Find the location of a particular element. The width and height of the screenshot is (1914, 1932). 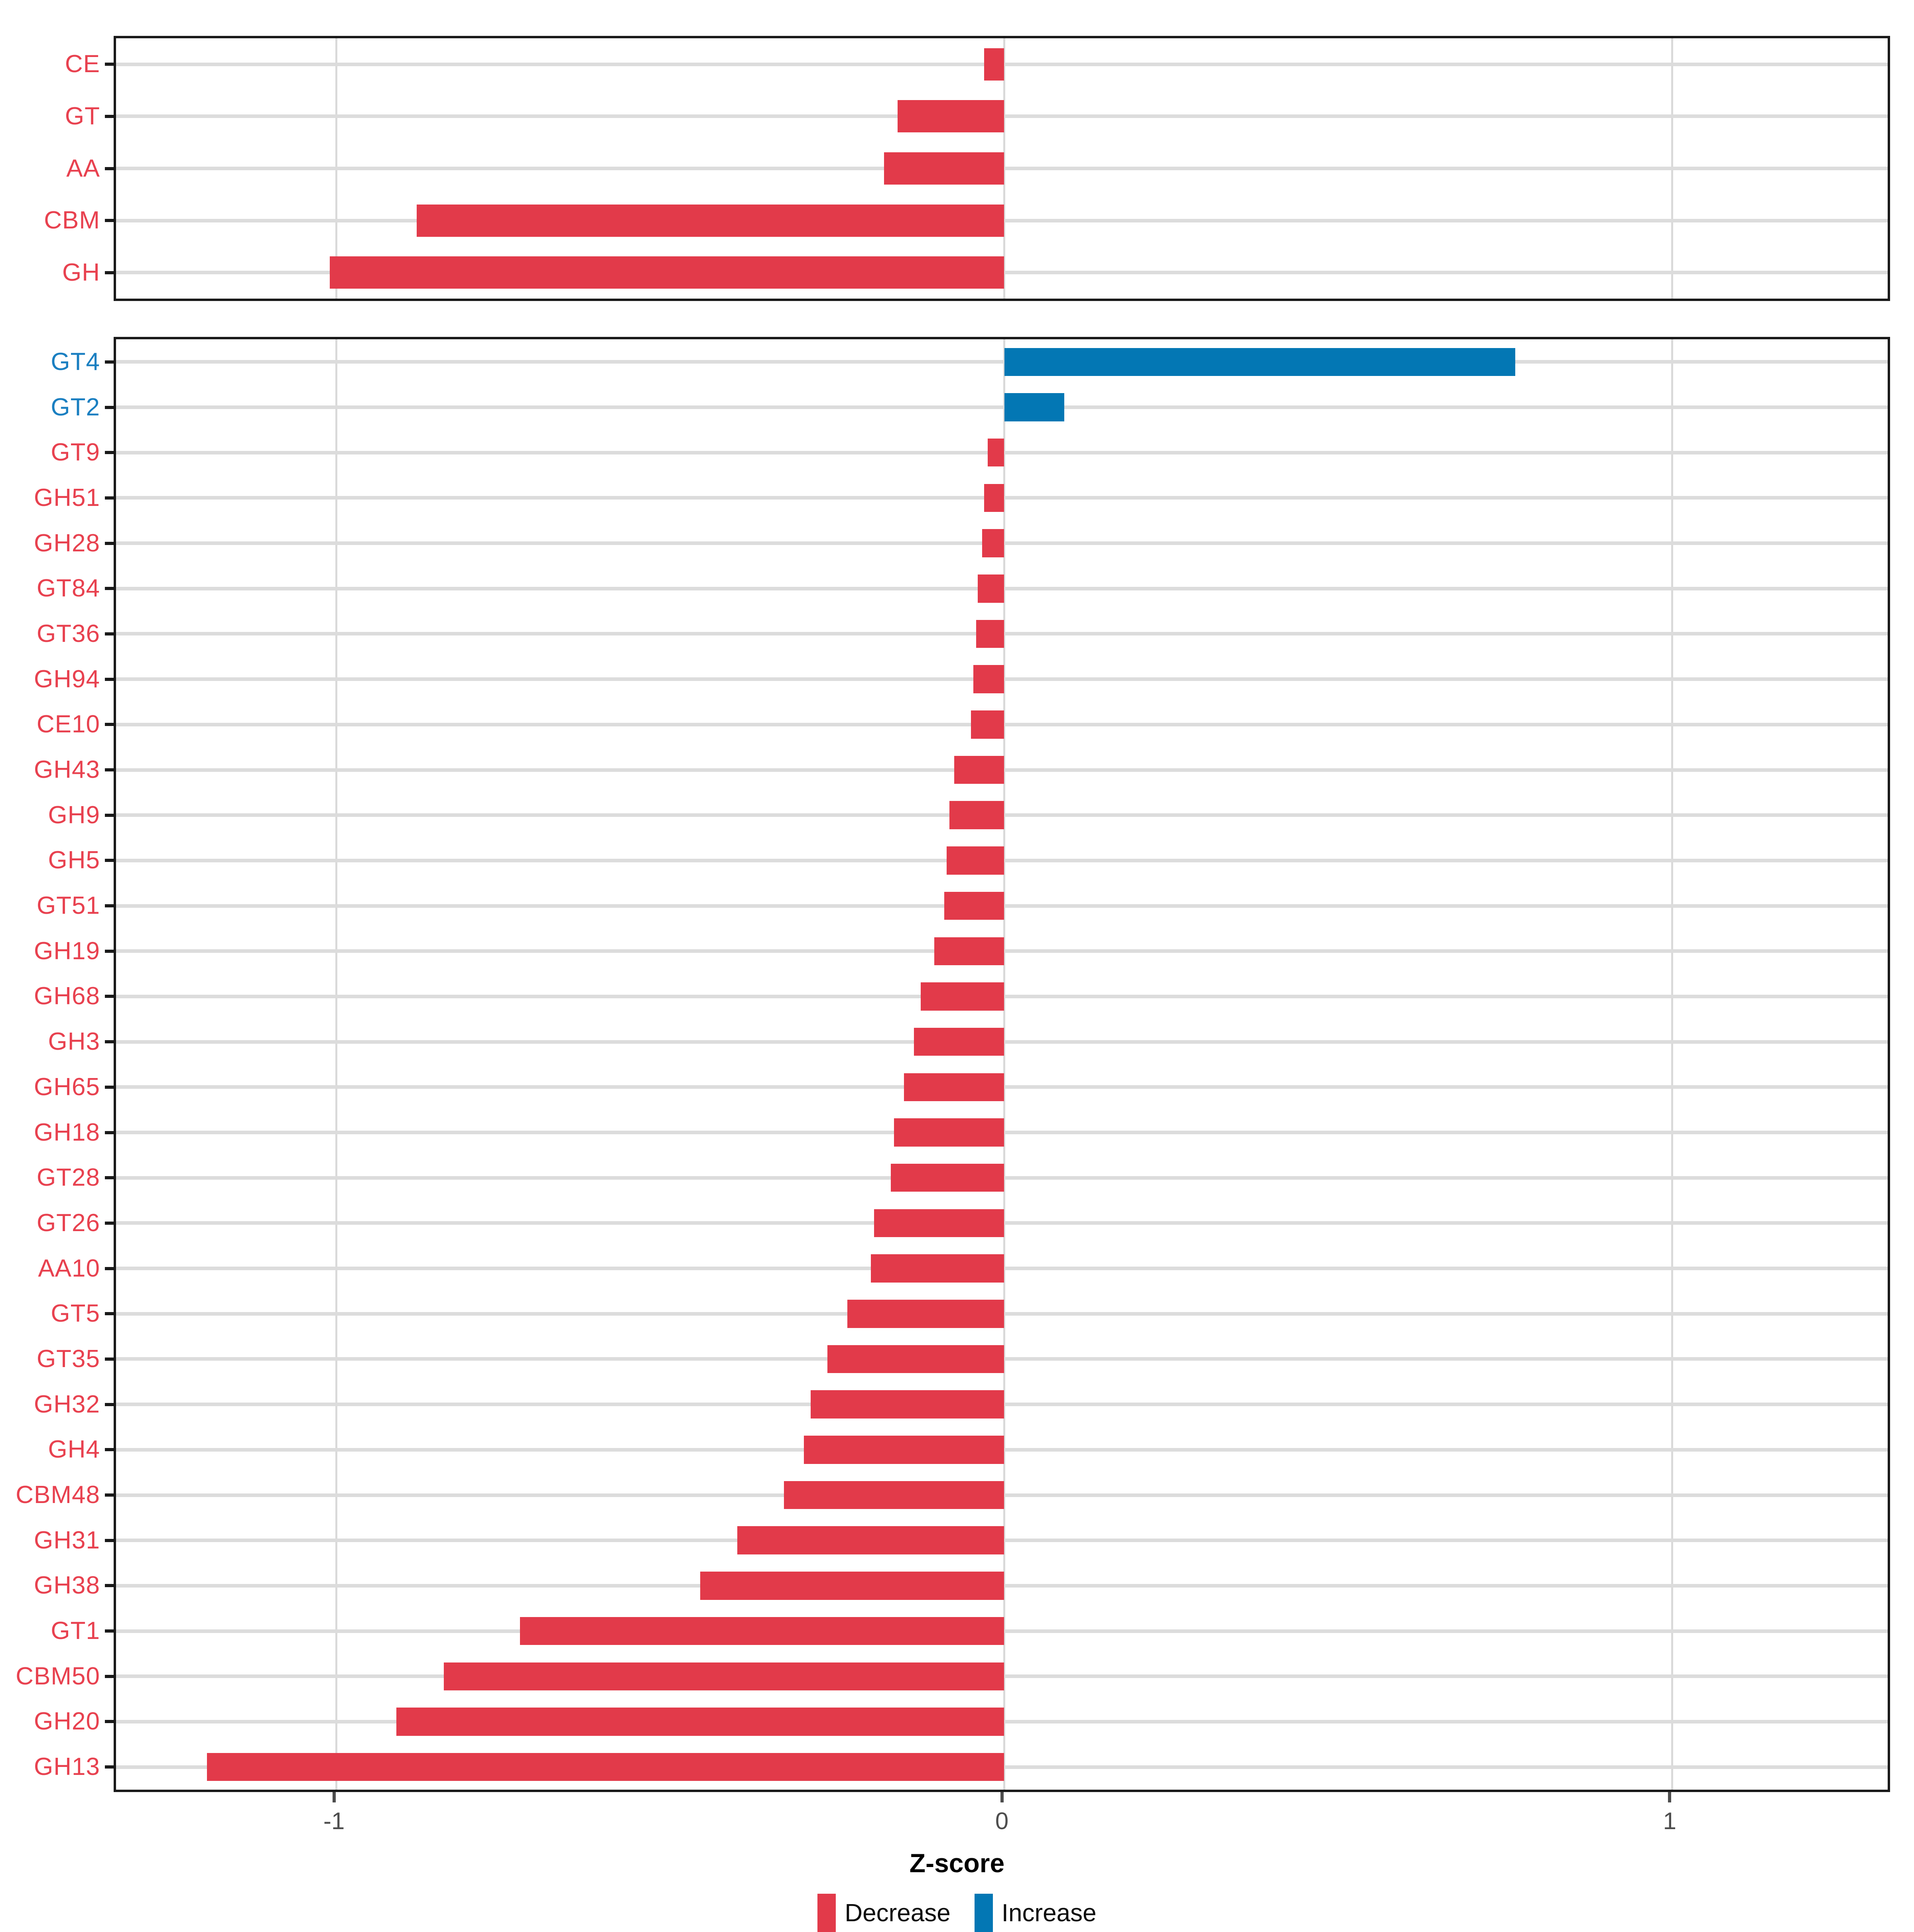

y-axis-label-gh5: GH5 is located at coordinates (74, 860).